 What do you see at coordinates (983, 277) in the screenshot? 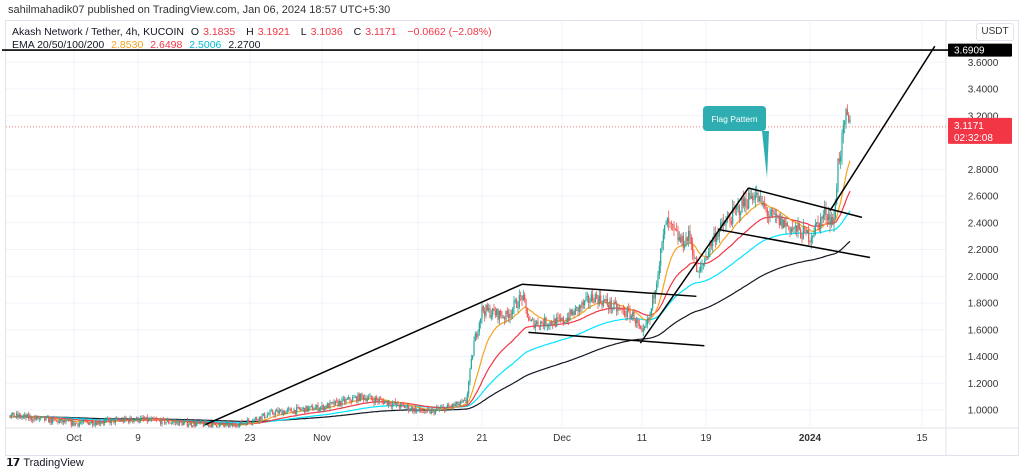
I see `y-tick-label: 2.0000` at bounding box center [983, 277].